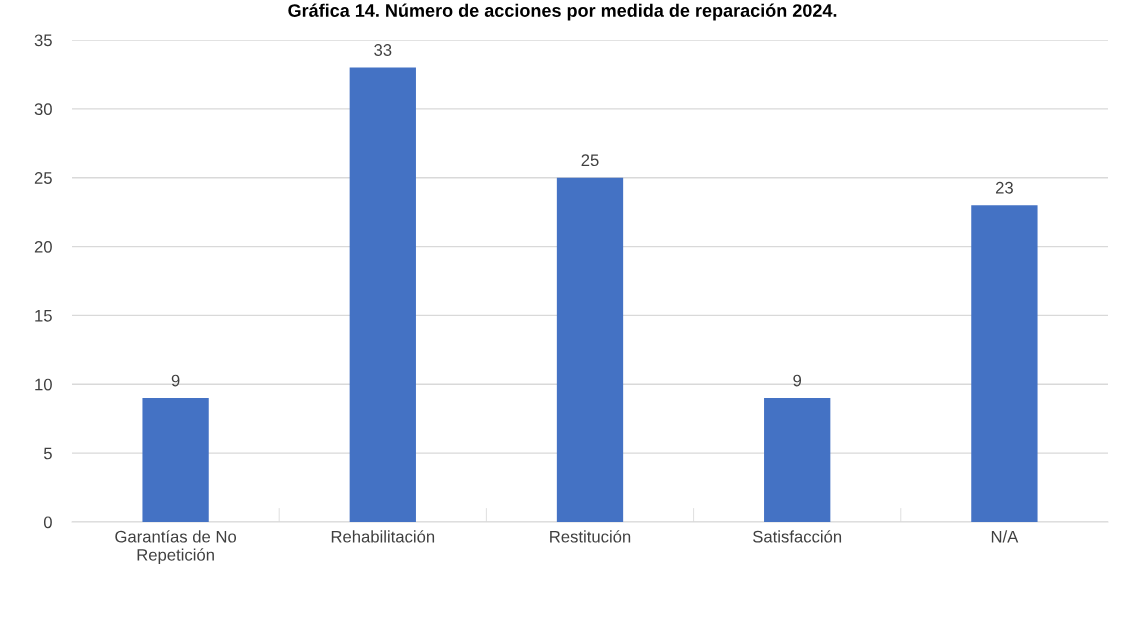  What do you see at coordinates (383, 50) in the screenshot?
I see `data-label: 33` at bounding box center [383, 50].